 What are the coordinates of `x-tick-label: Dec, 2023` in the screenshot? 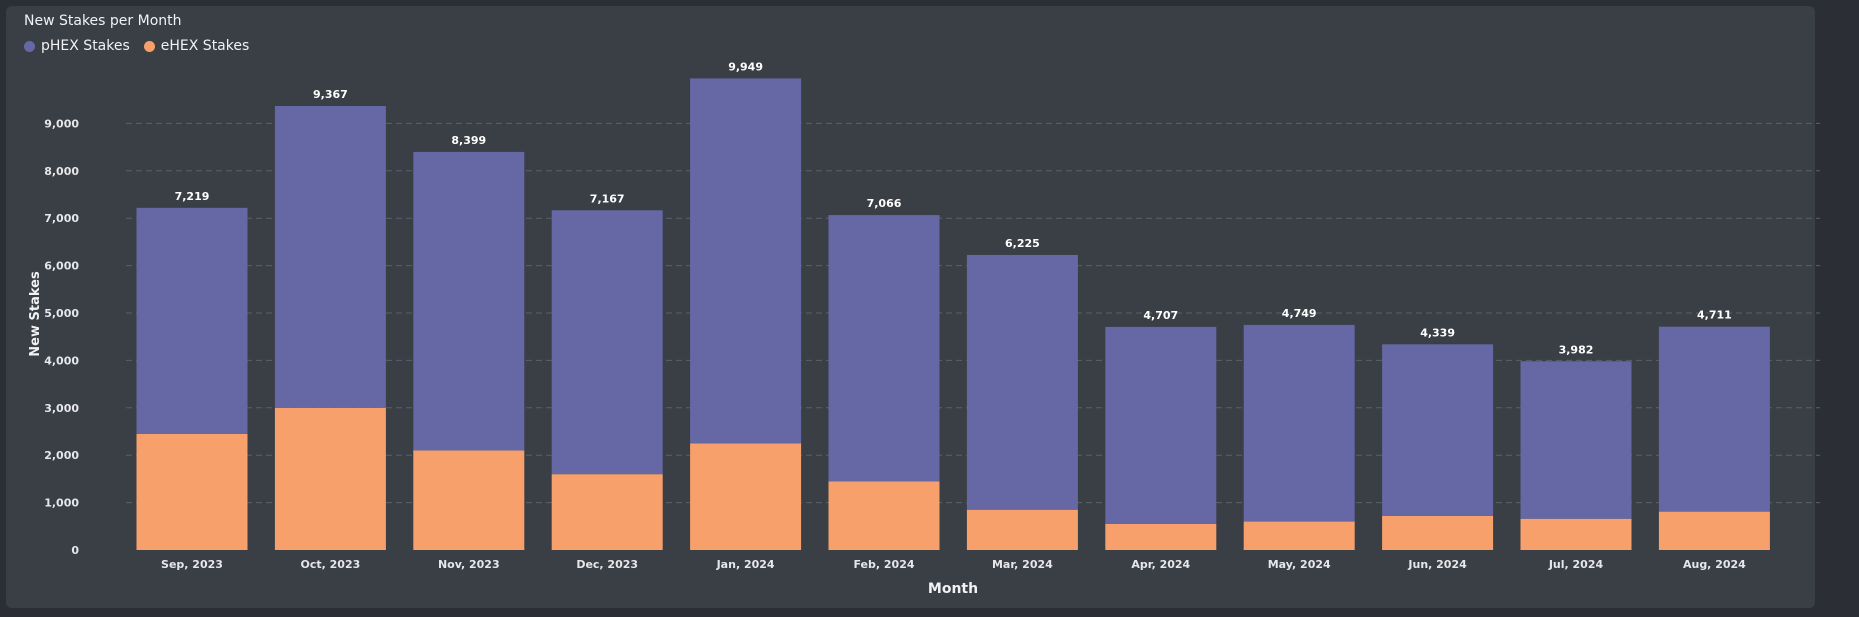 It's located at (607, 564).